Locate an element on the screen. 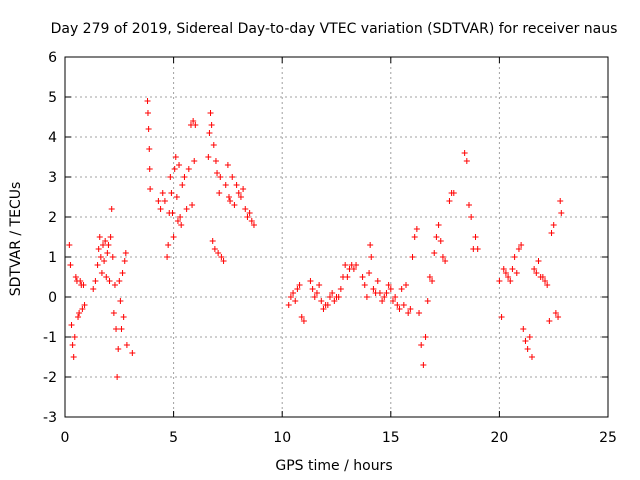  x-tick-label: 15 is located at coordinates (391, 438).